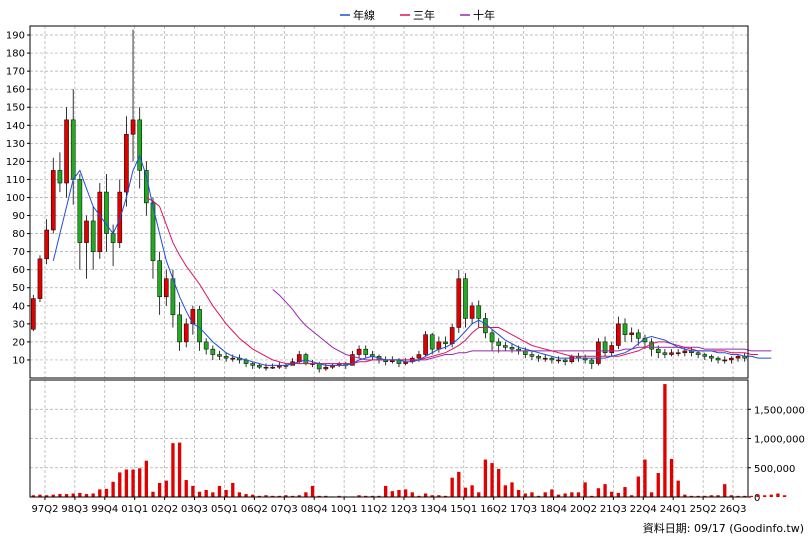  Describe the element at coordinates (18, 270) in the screenshot. I see `price-tick-label: 60` at that location.